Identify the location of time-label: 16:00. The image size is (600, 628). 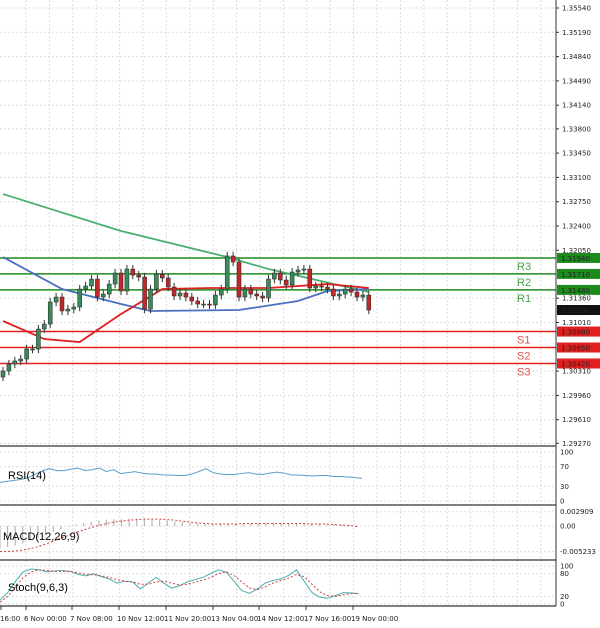
(10, 619).